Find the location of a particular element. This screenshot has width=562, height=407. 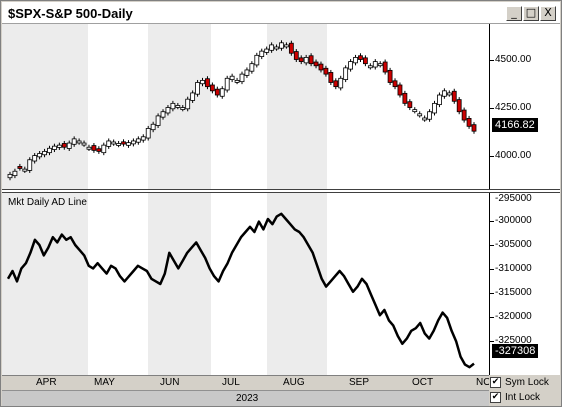

pane-divider is located at coordinates (281, 191).